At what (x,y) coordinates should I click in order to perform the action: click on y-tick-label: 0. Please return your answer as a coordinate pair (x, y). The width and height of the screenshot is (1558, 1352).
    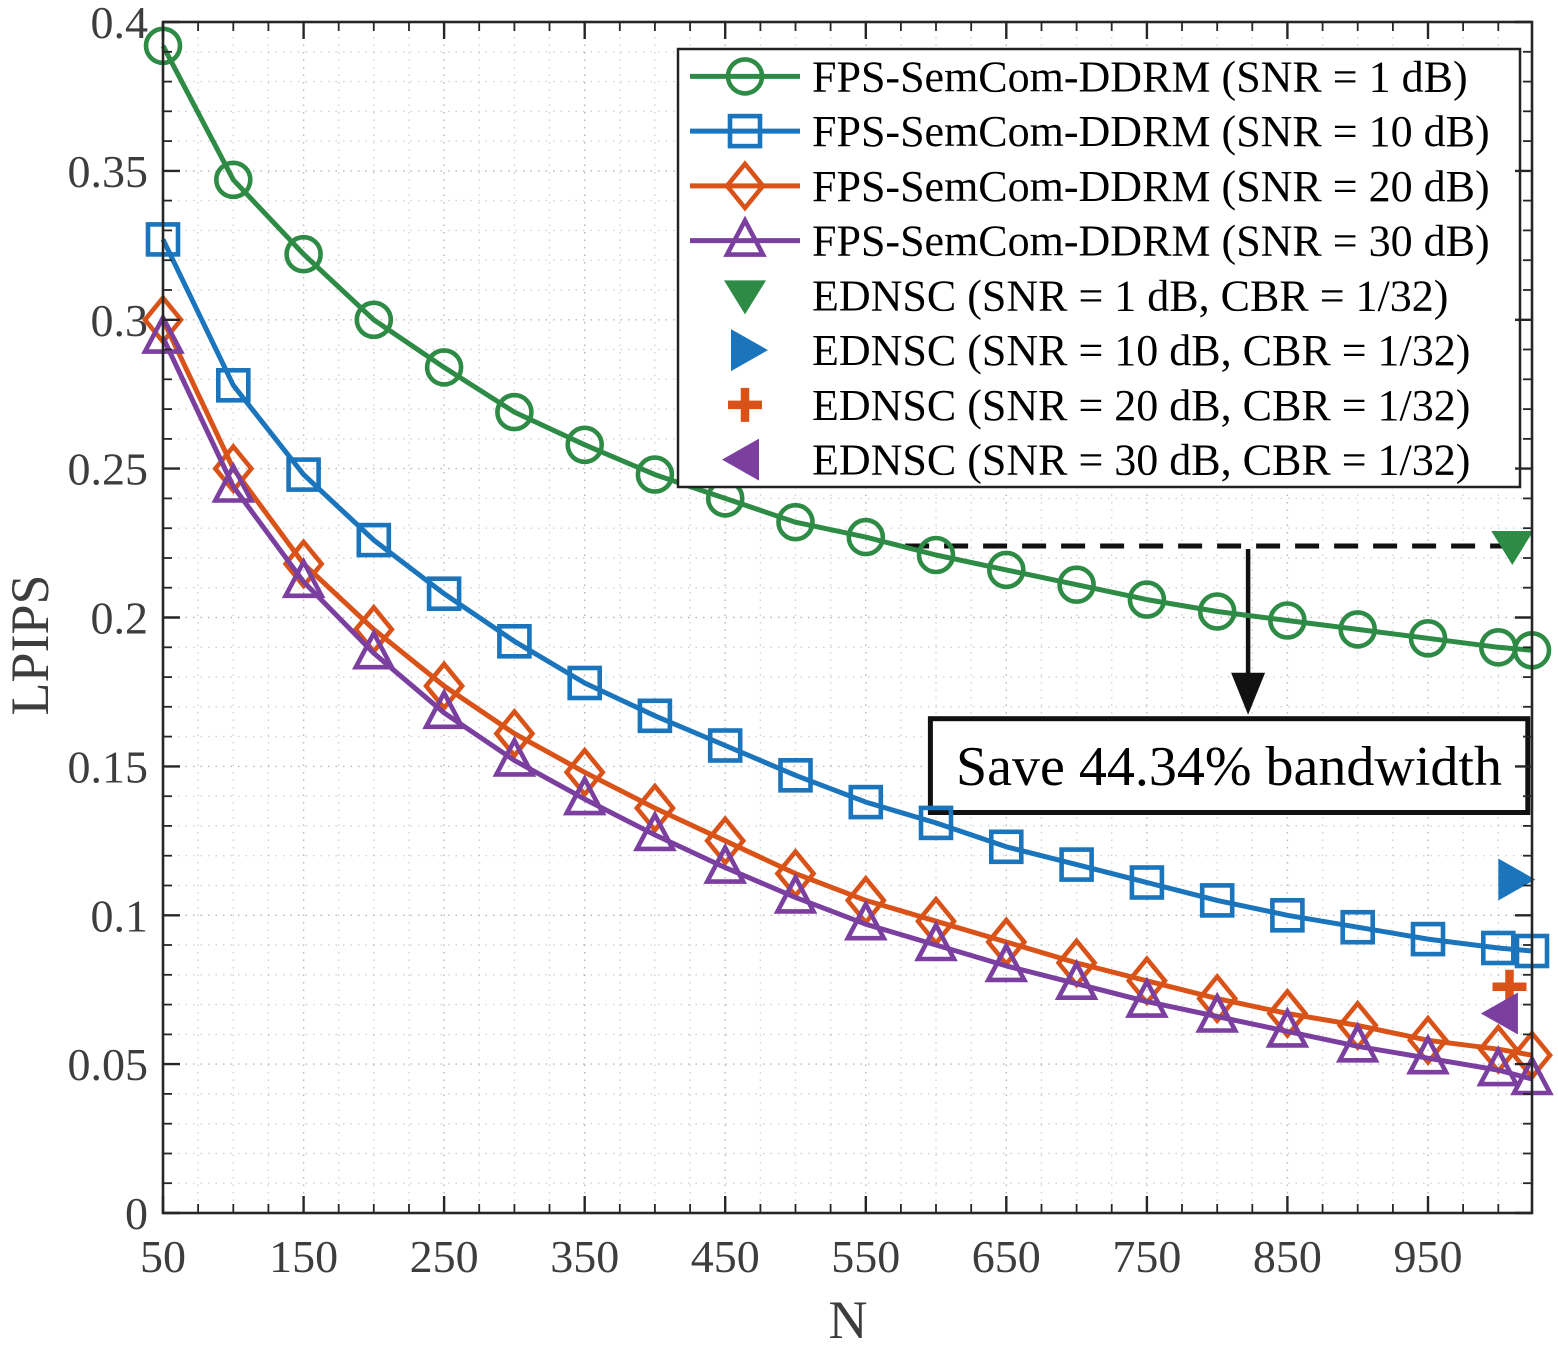
    Looking at the image, I should click on (136, 1213).